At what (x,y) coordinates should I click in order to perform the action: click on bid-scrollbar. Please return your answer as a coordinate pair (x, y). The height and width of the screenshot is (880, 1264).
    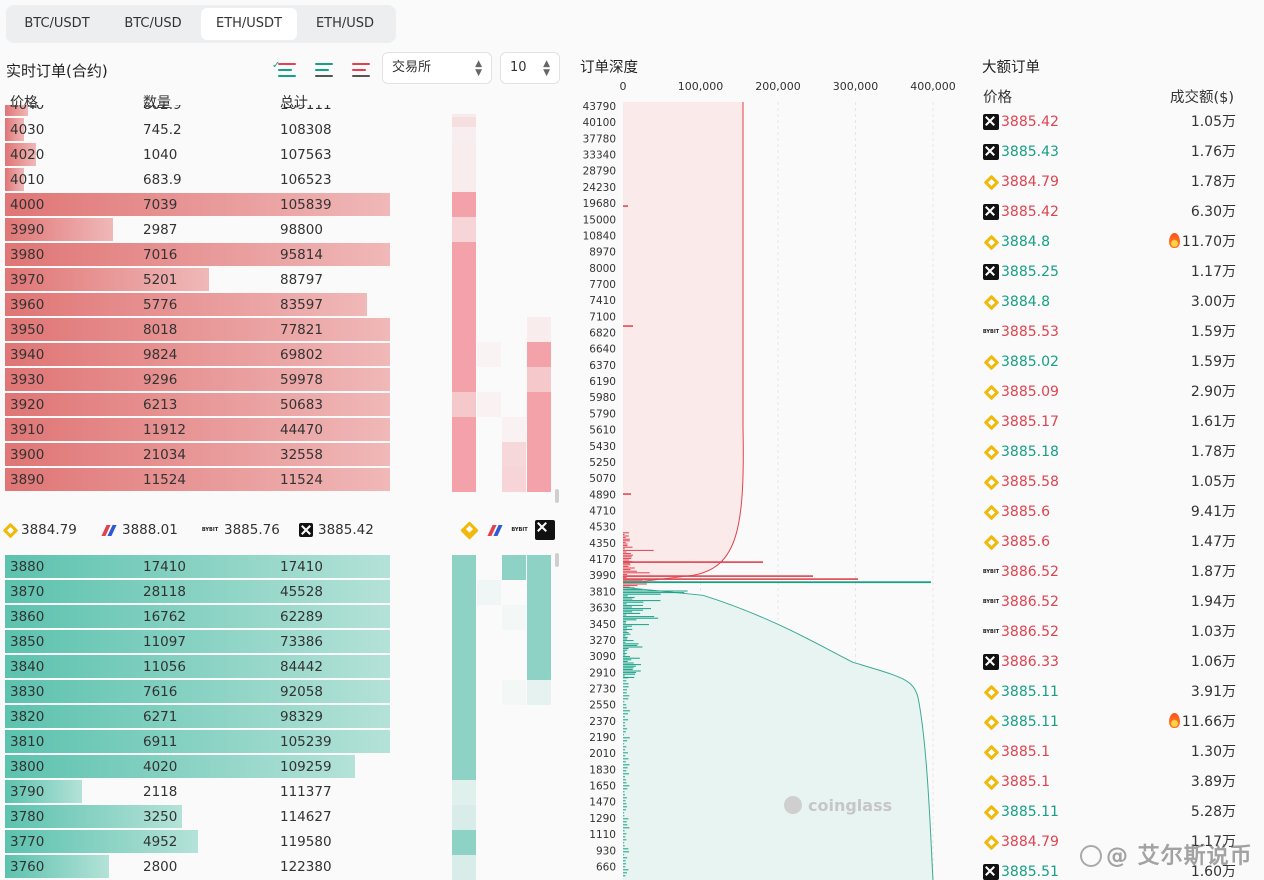
    Looking at the image, I should click on (557, 560).